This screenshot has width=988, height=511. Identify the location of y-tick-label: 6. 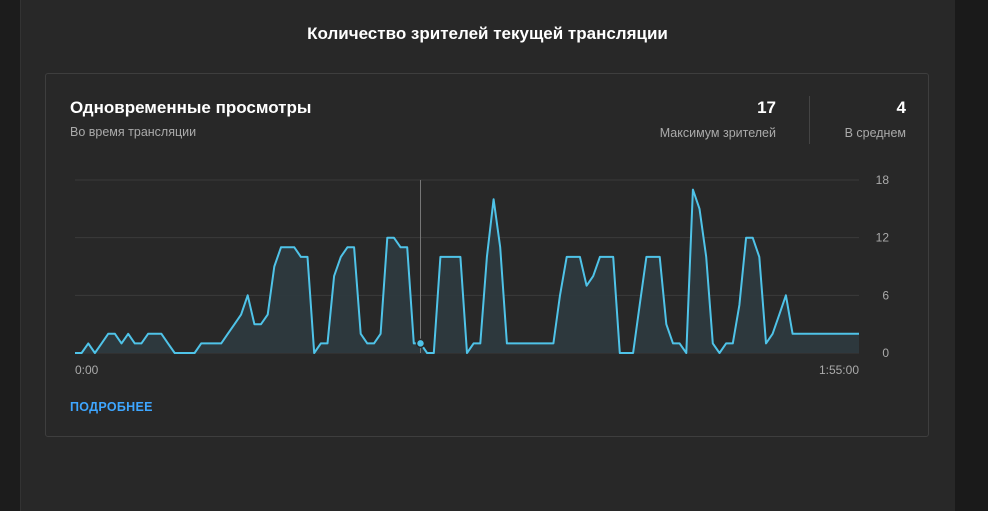
(885, 295).